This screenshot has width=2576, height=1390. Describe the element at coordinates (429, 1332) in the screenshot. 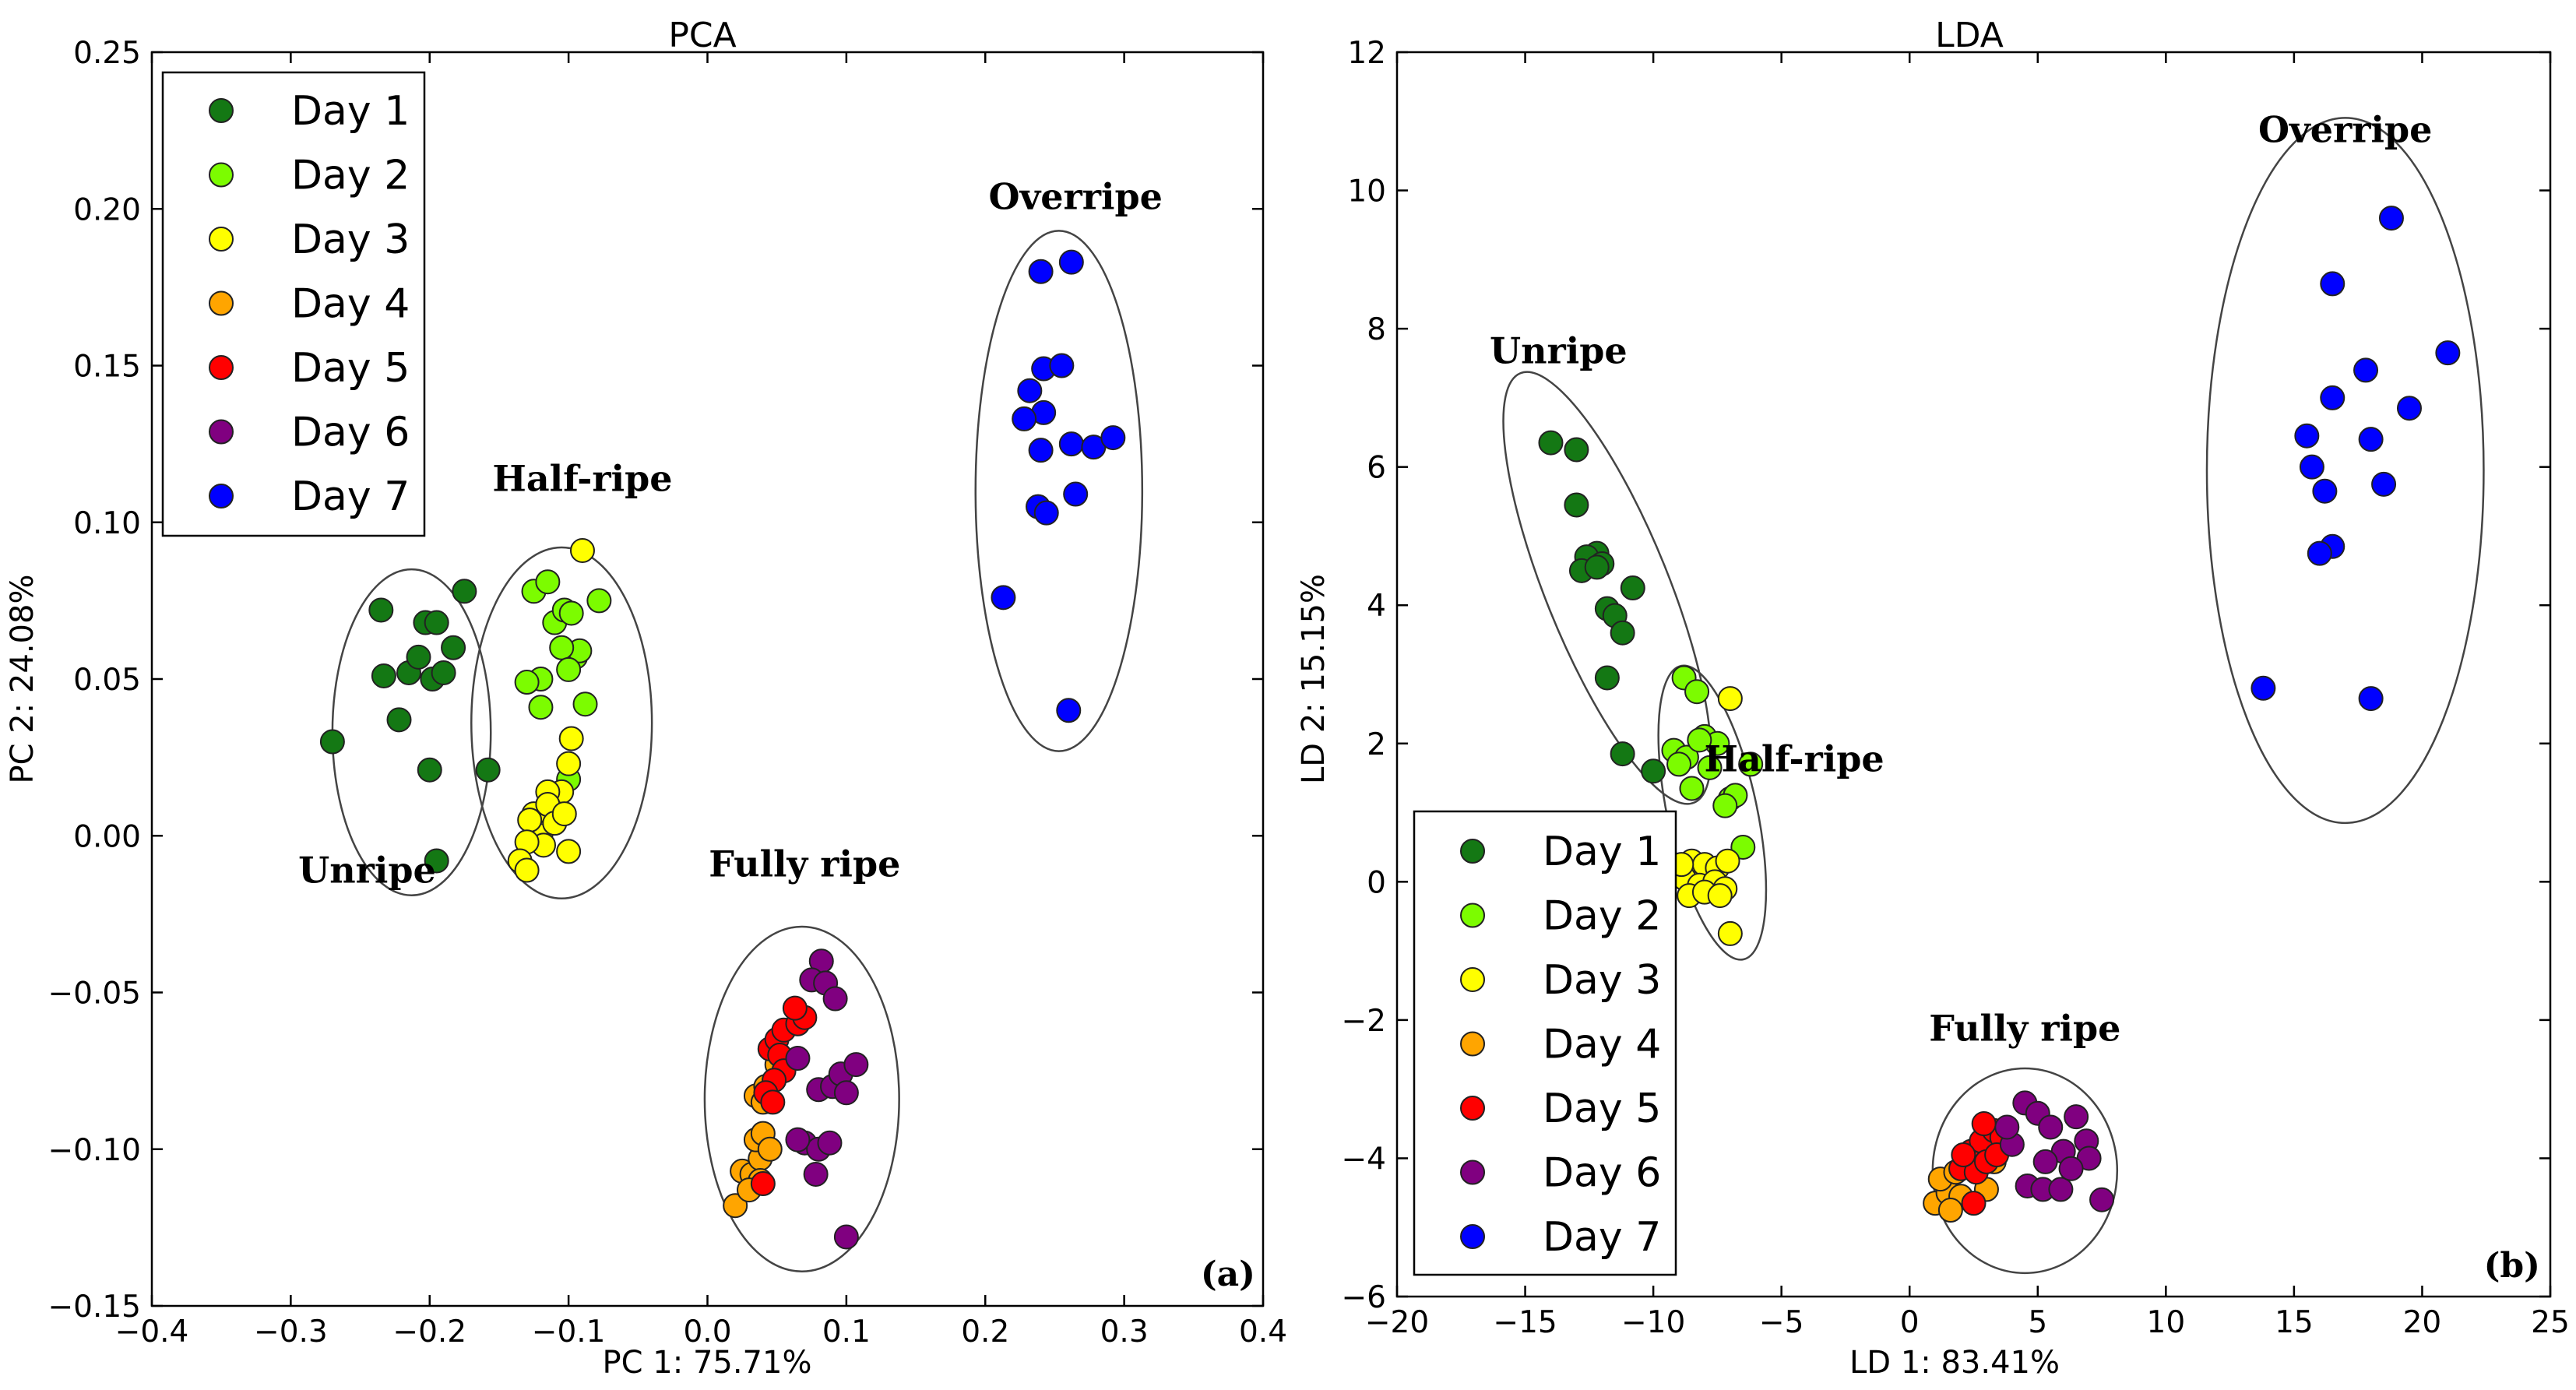

I see `x-tick-label: −0.2` at that location.